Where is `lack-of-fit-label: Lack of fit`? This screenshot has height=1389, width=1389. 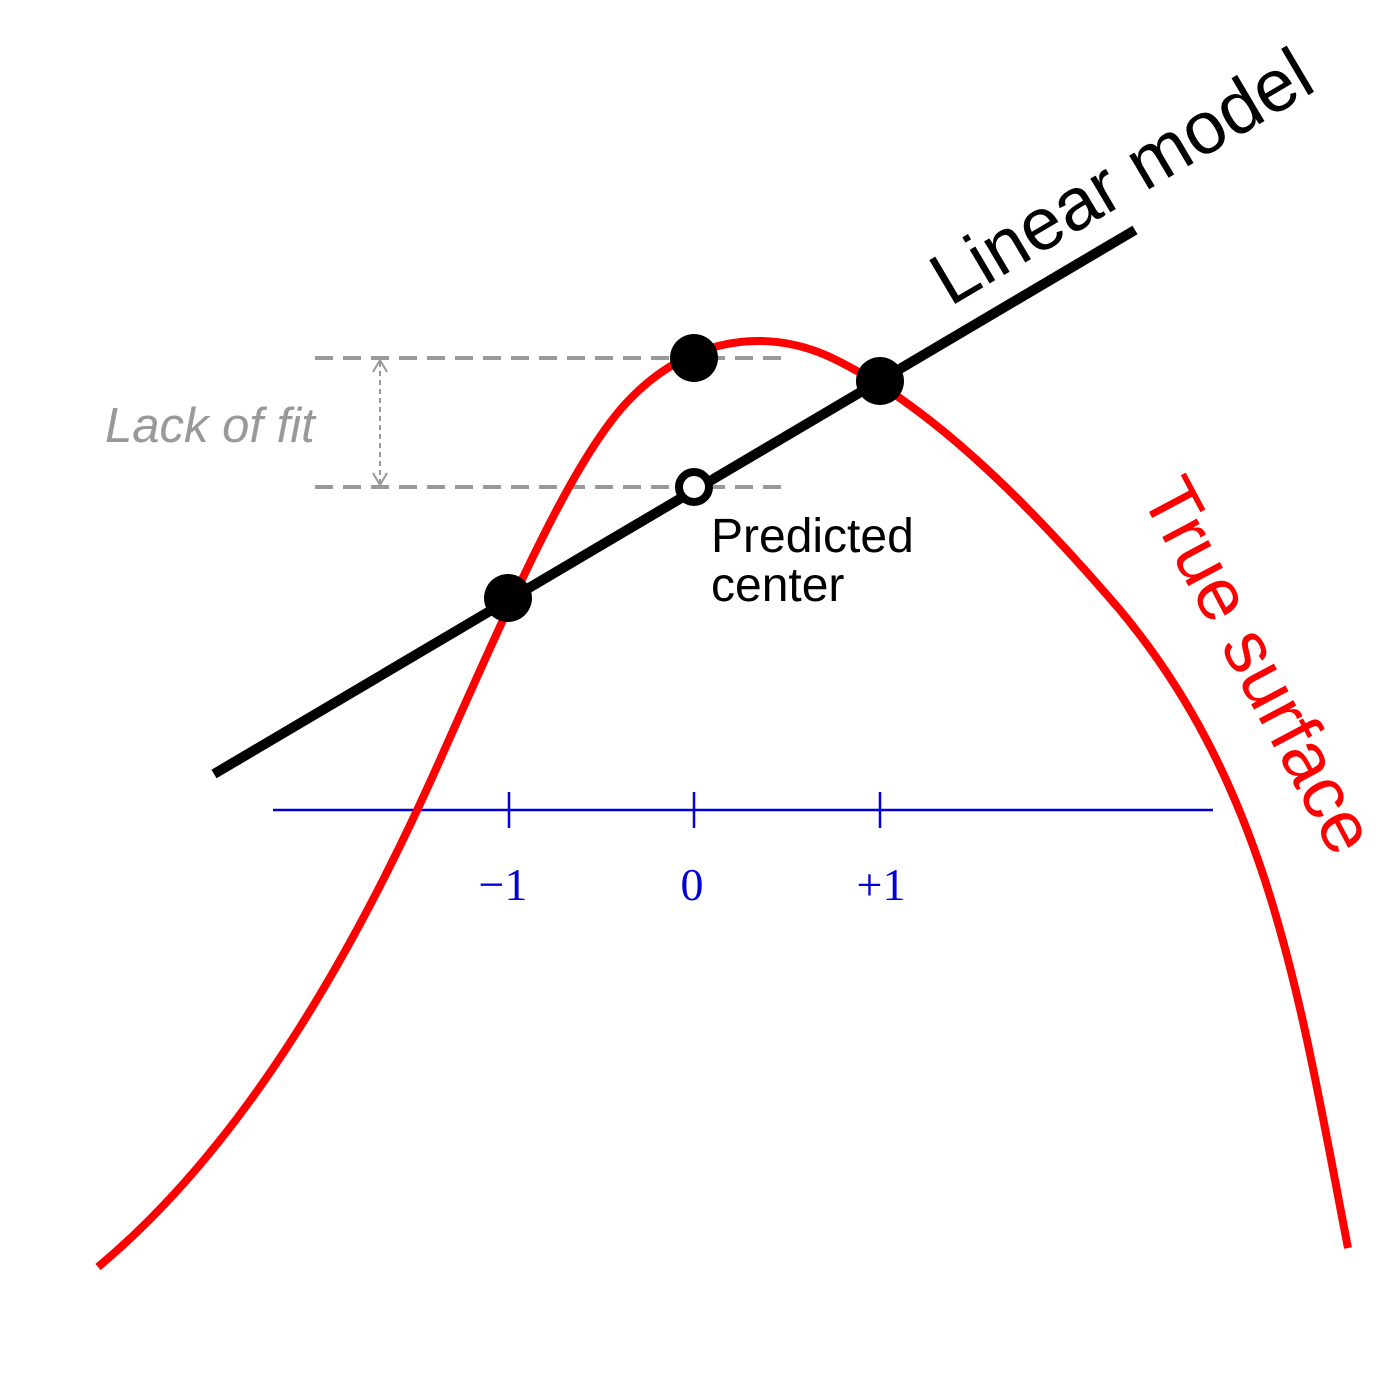
lack-of-fit-label: Lack of fit is located at coordinates (211, 426).